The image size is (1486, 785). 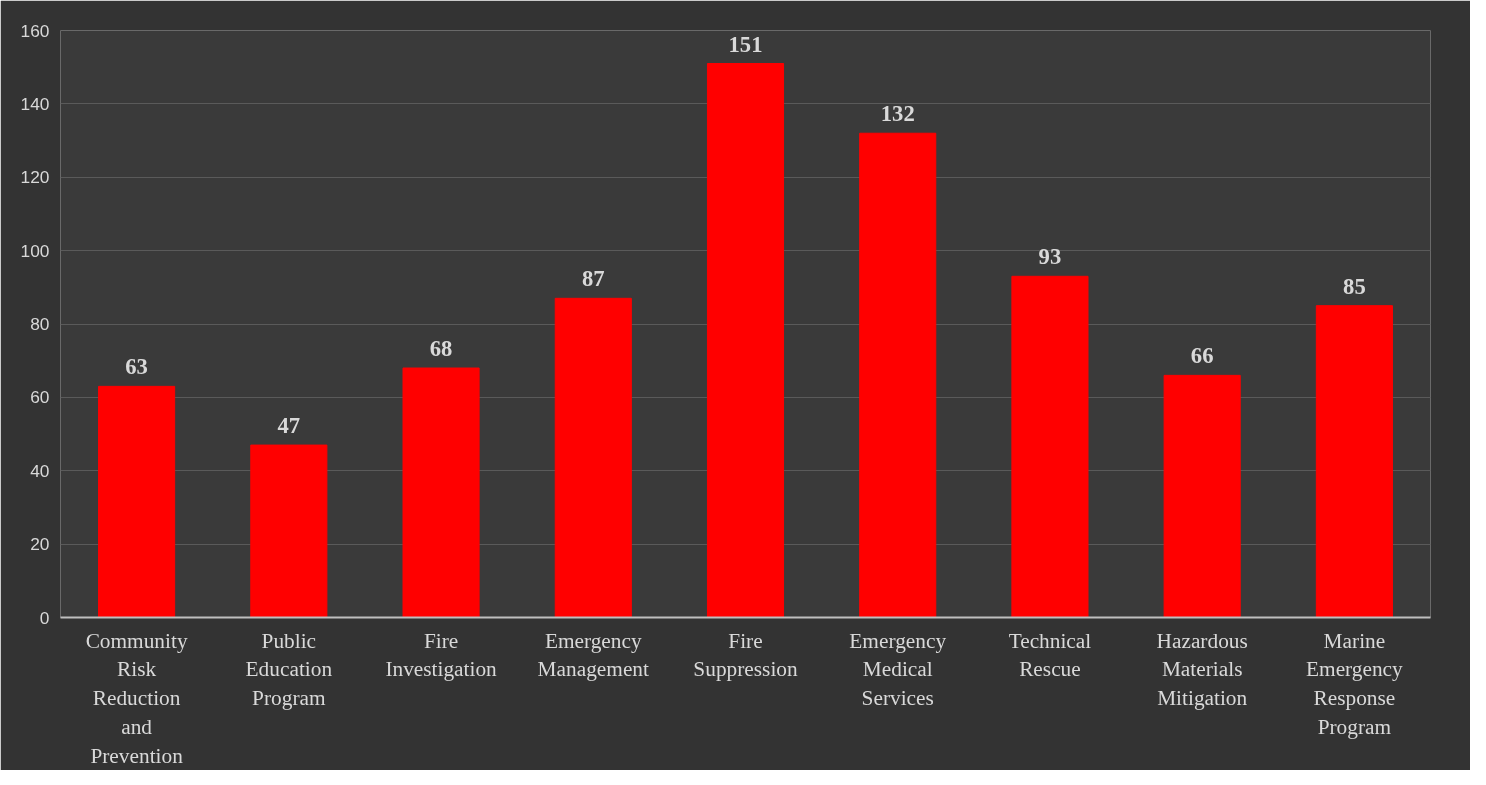 What do you see at coordinates (35, 177) in the screenshot?
I see `y-tick-label: 120` at bounding box center [35, 177].